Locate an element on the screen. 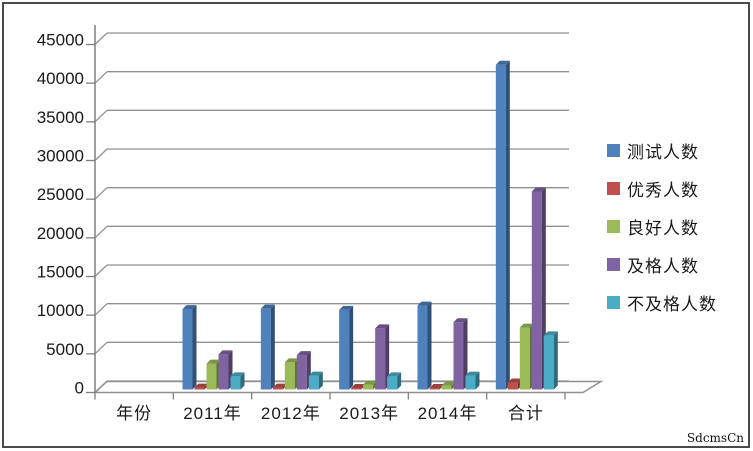 This screenshot has width=753, height=451. bar-优秀人数-2014年 is located at coordinates (434, 388).